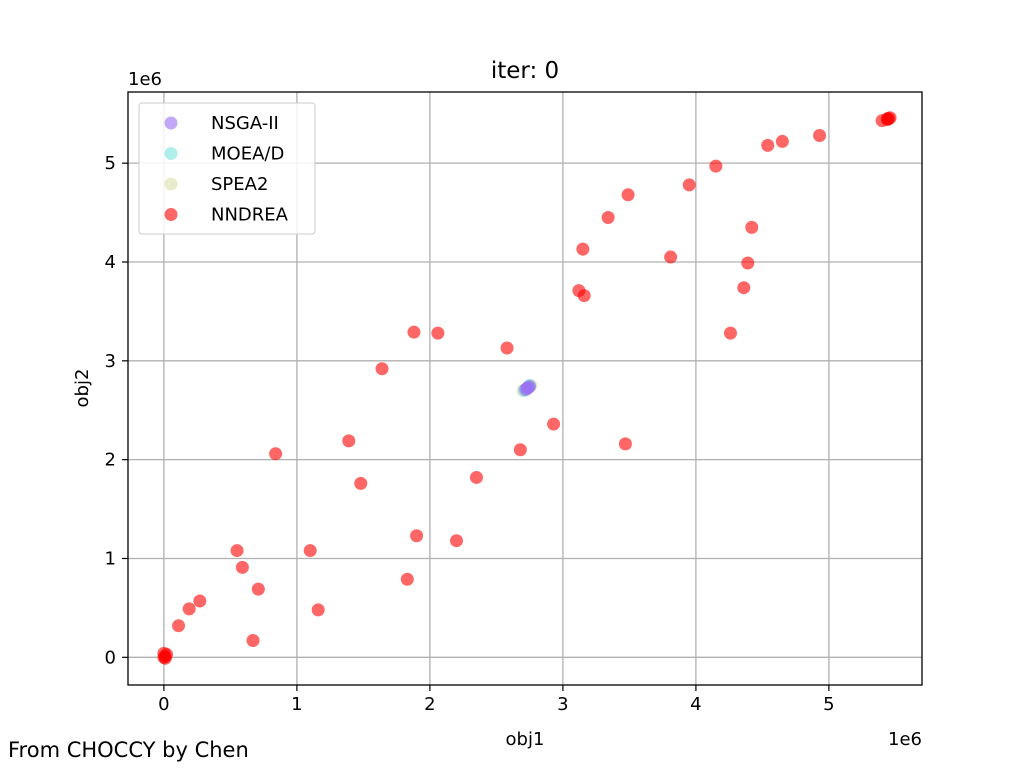 The image size is (1024, 768). Describe the element at coordinates (110, 361) in the screenshot. I see `y-tick-label: 3` at that location.